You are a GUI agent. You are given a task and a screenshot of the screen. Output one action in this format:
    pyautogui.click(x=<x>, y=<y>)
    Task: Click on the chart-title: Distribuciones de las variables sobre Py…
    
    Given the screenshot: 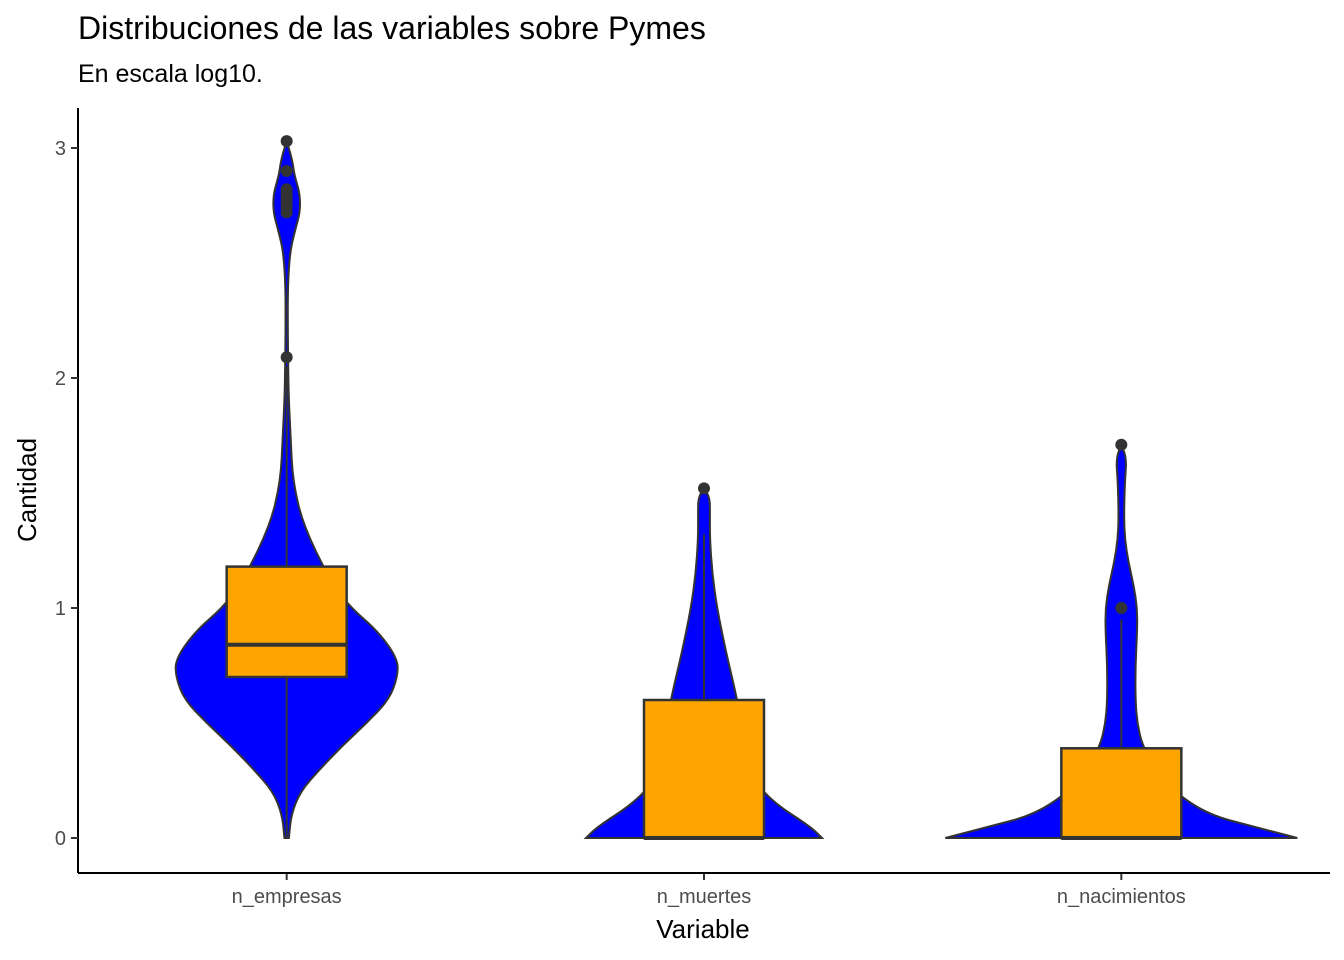 What is the action you would take?
    pyautogui.click(x=392, y=28)
    